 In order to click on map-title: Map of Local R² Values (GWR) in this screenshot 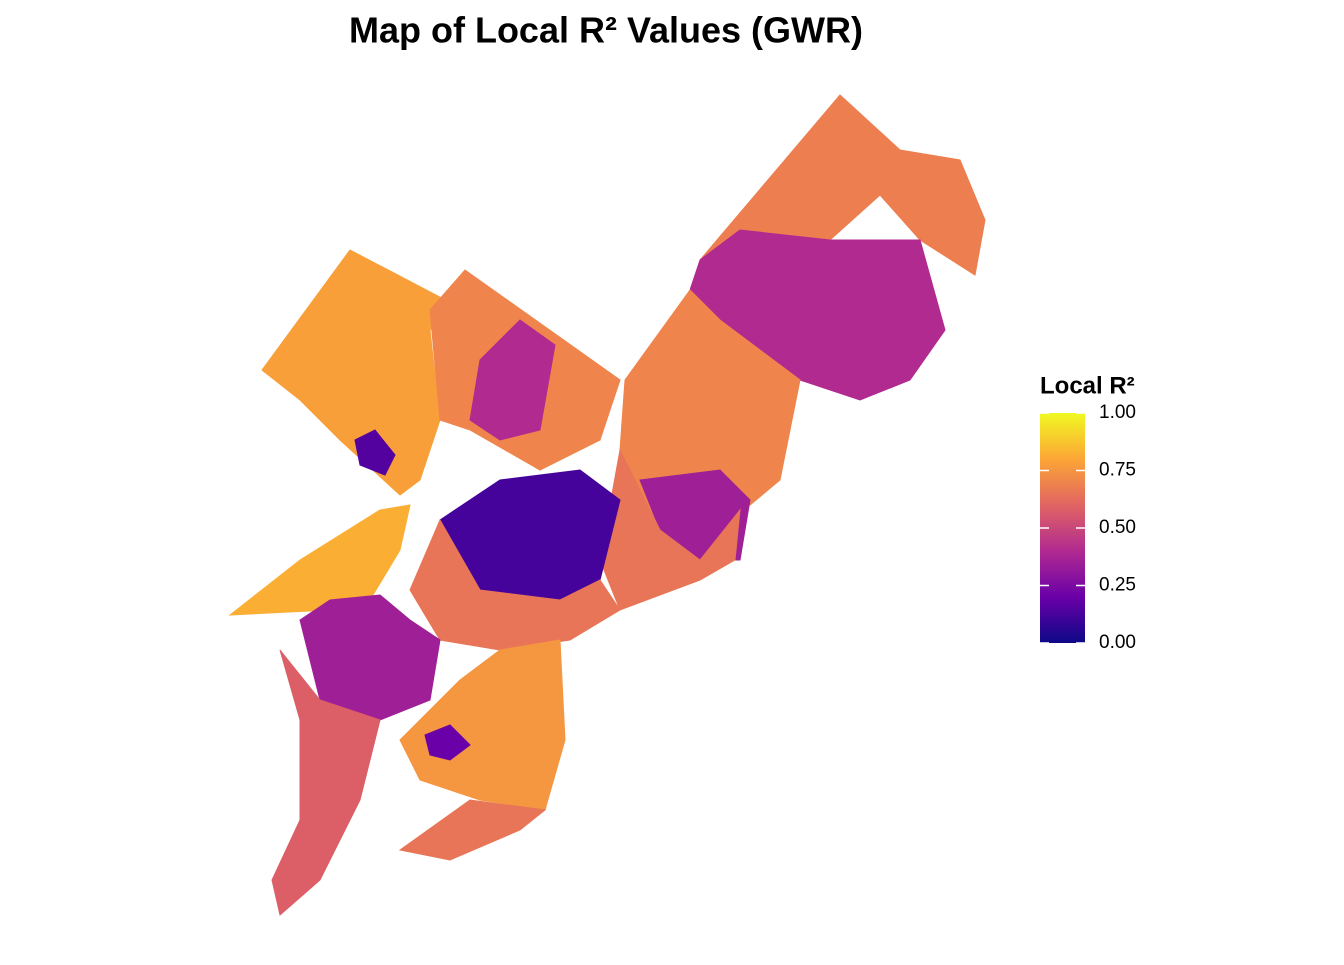, I will do `click(606, 30)`.